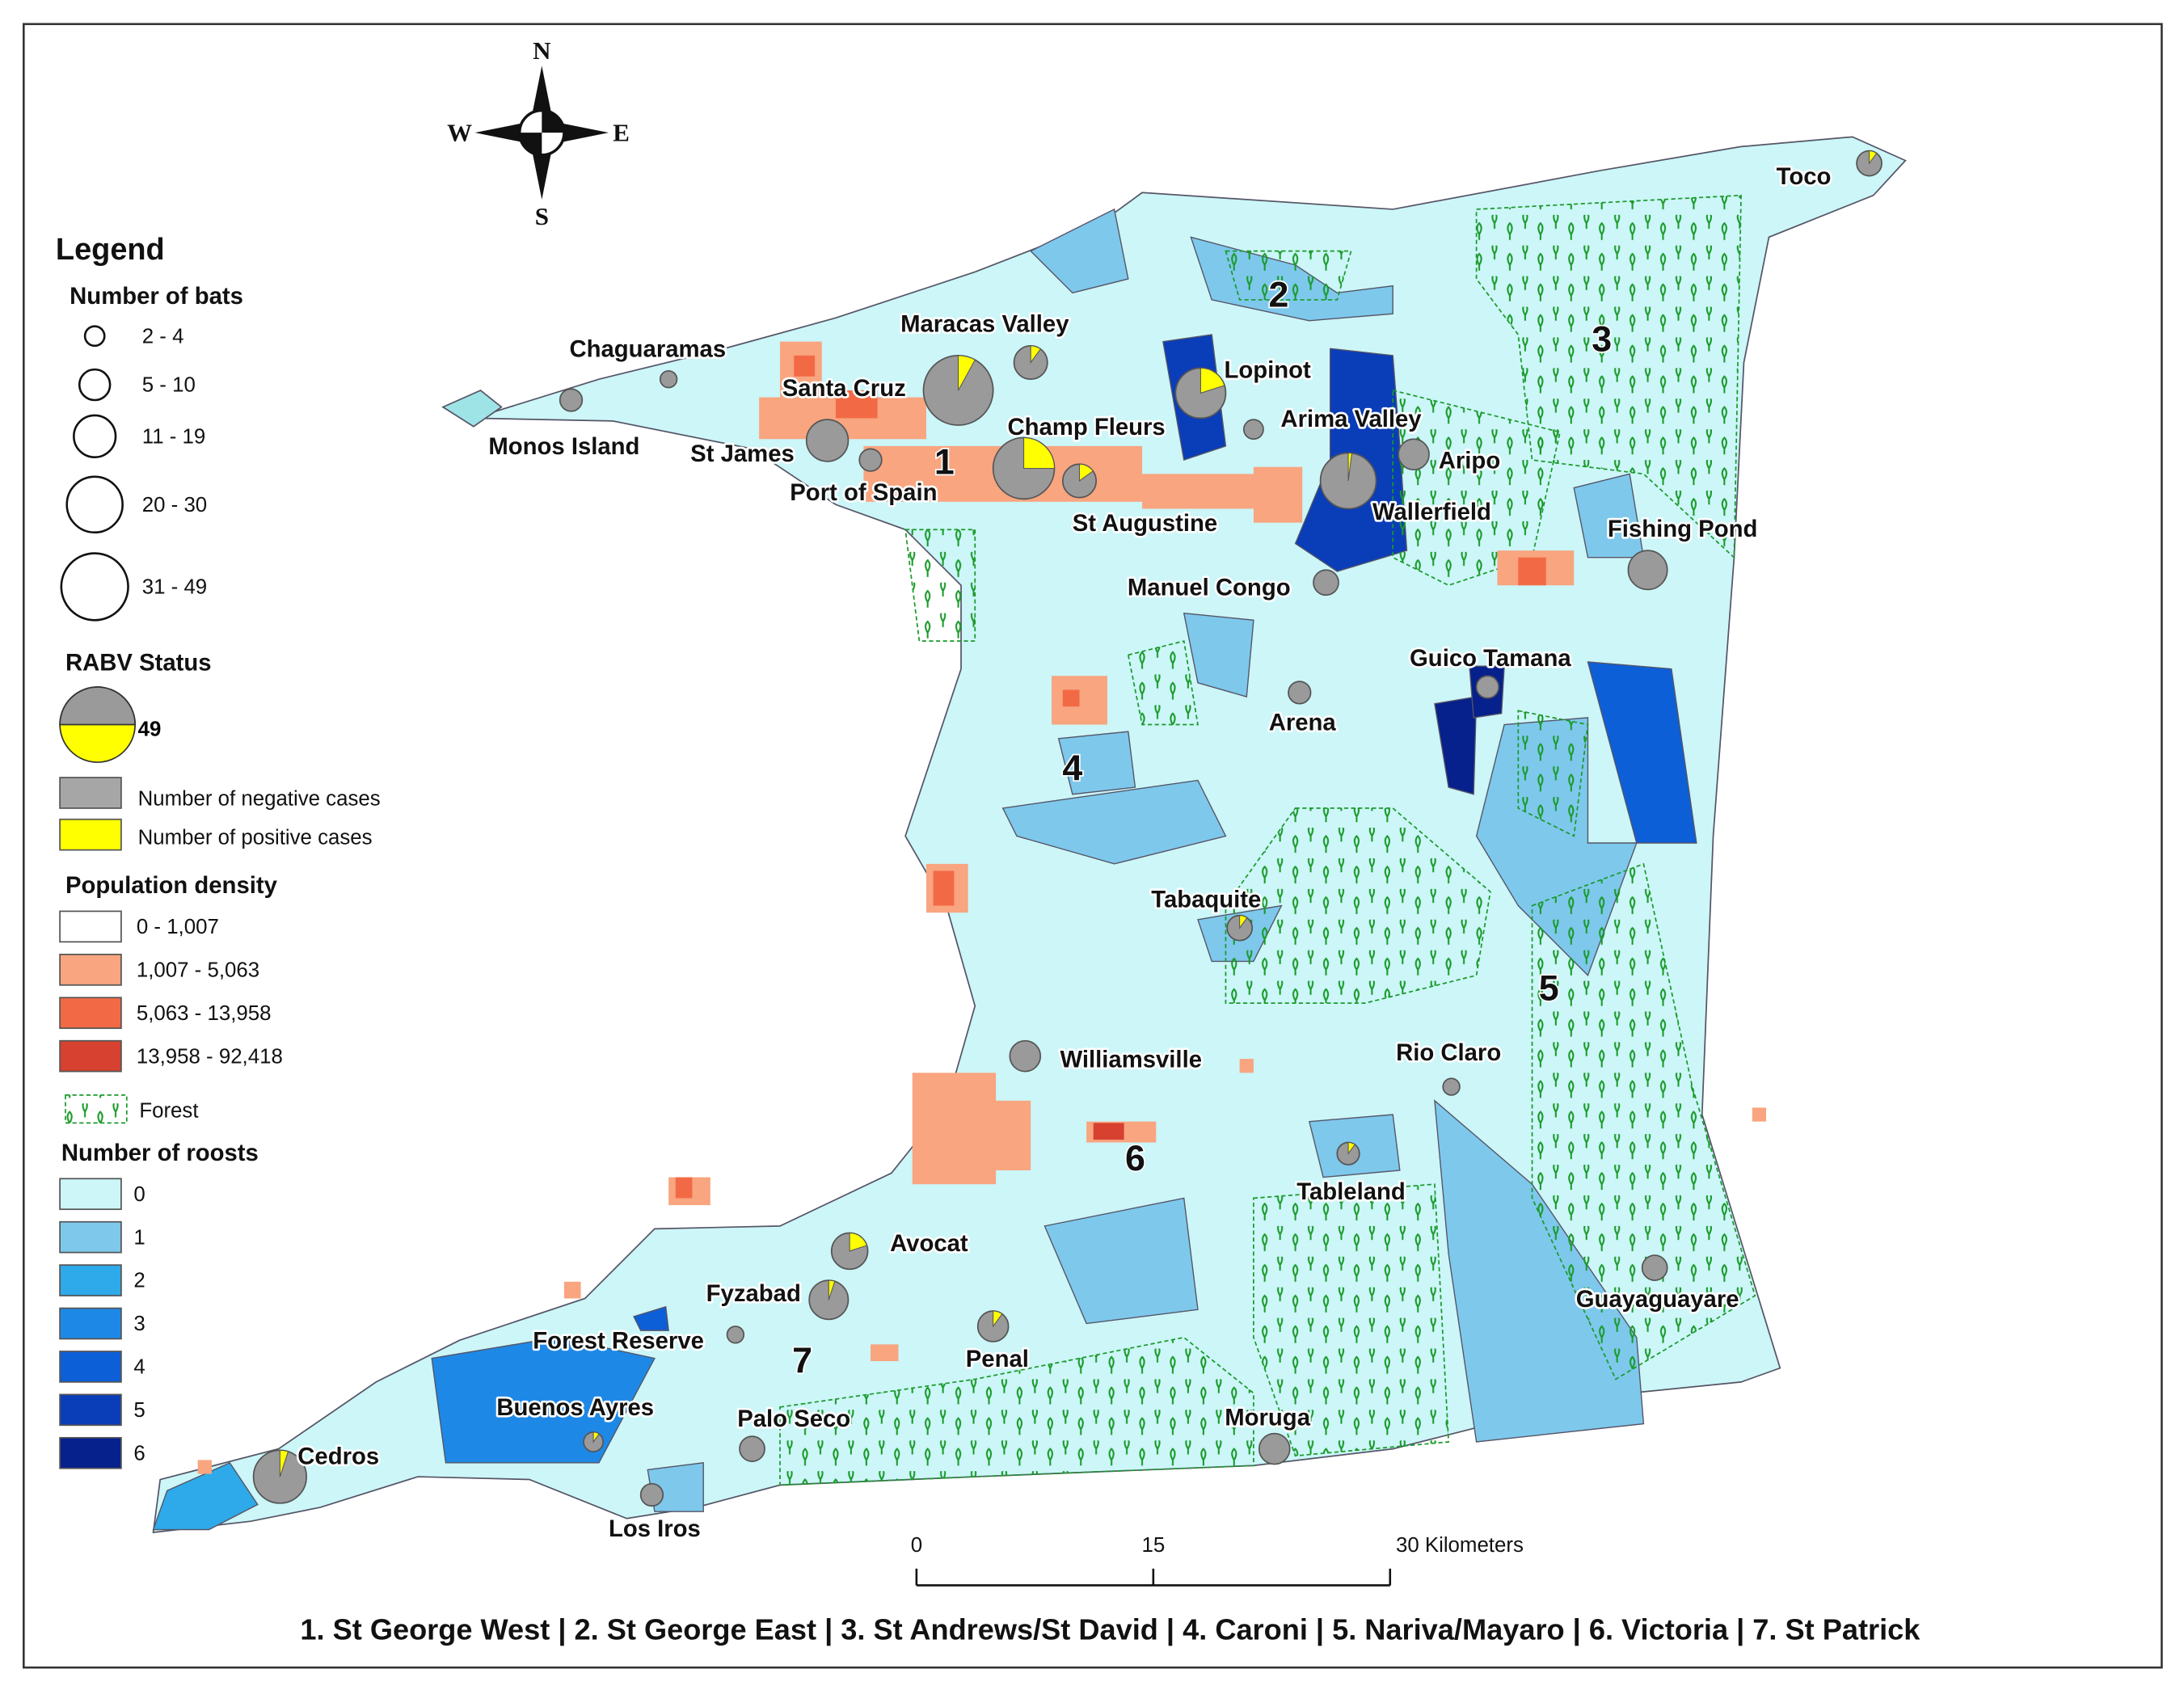 The height and width of the screenshot is (1686, 2184). I want to click on compass-east: E, so click(621, 133).